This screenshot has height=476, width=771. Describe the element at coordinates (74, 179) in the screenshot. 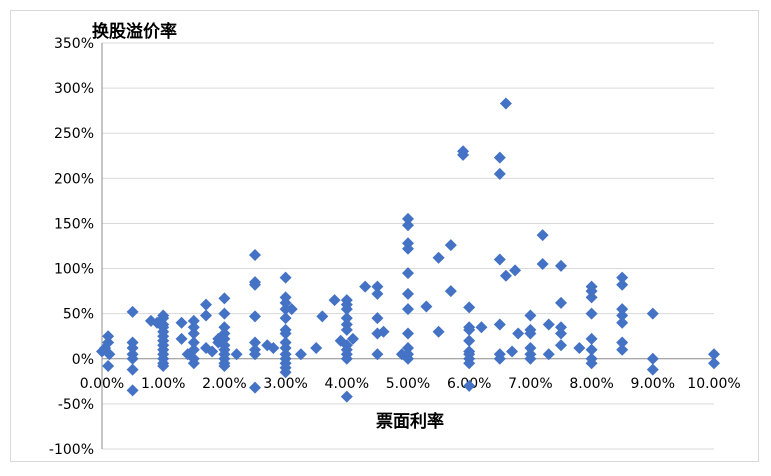

I see `y-tick-label: 200%` at that location.